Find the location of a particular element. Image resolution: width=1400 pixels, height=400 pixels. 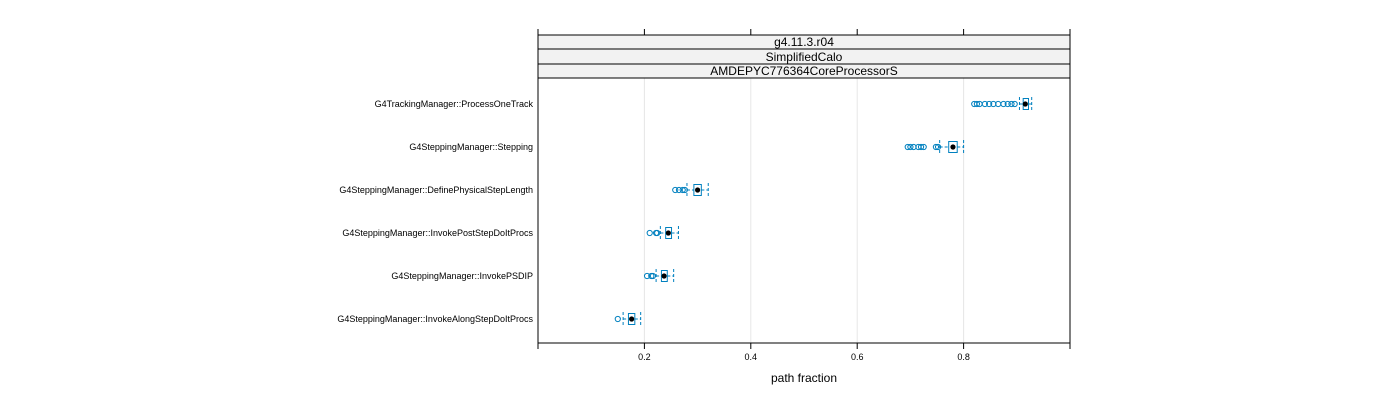

category-label: G4SteppingManager::Stepping is located at coordinates (471, 147).